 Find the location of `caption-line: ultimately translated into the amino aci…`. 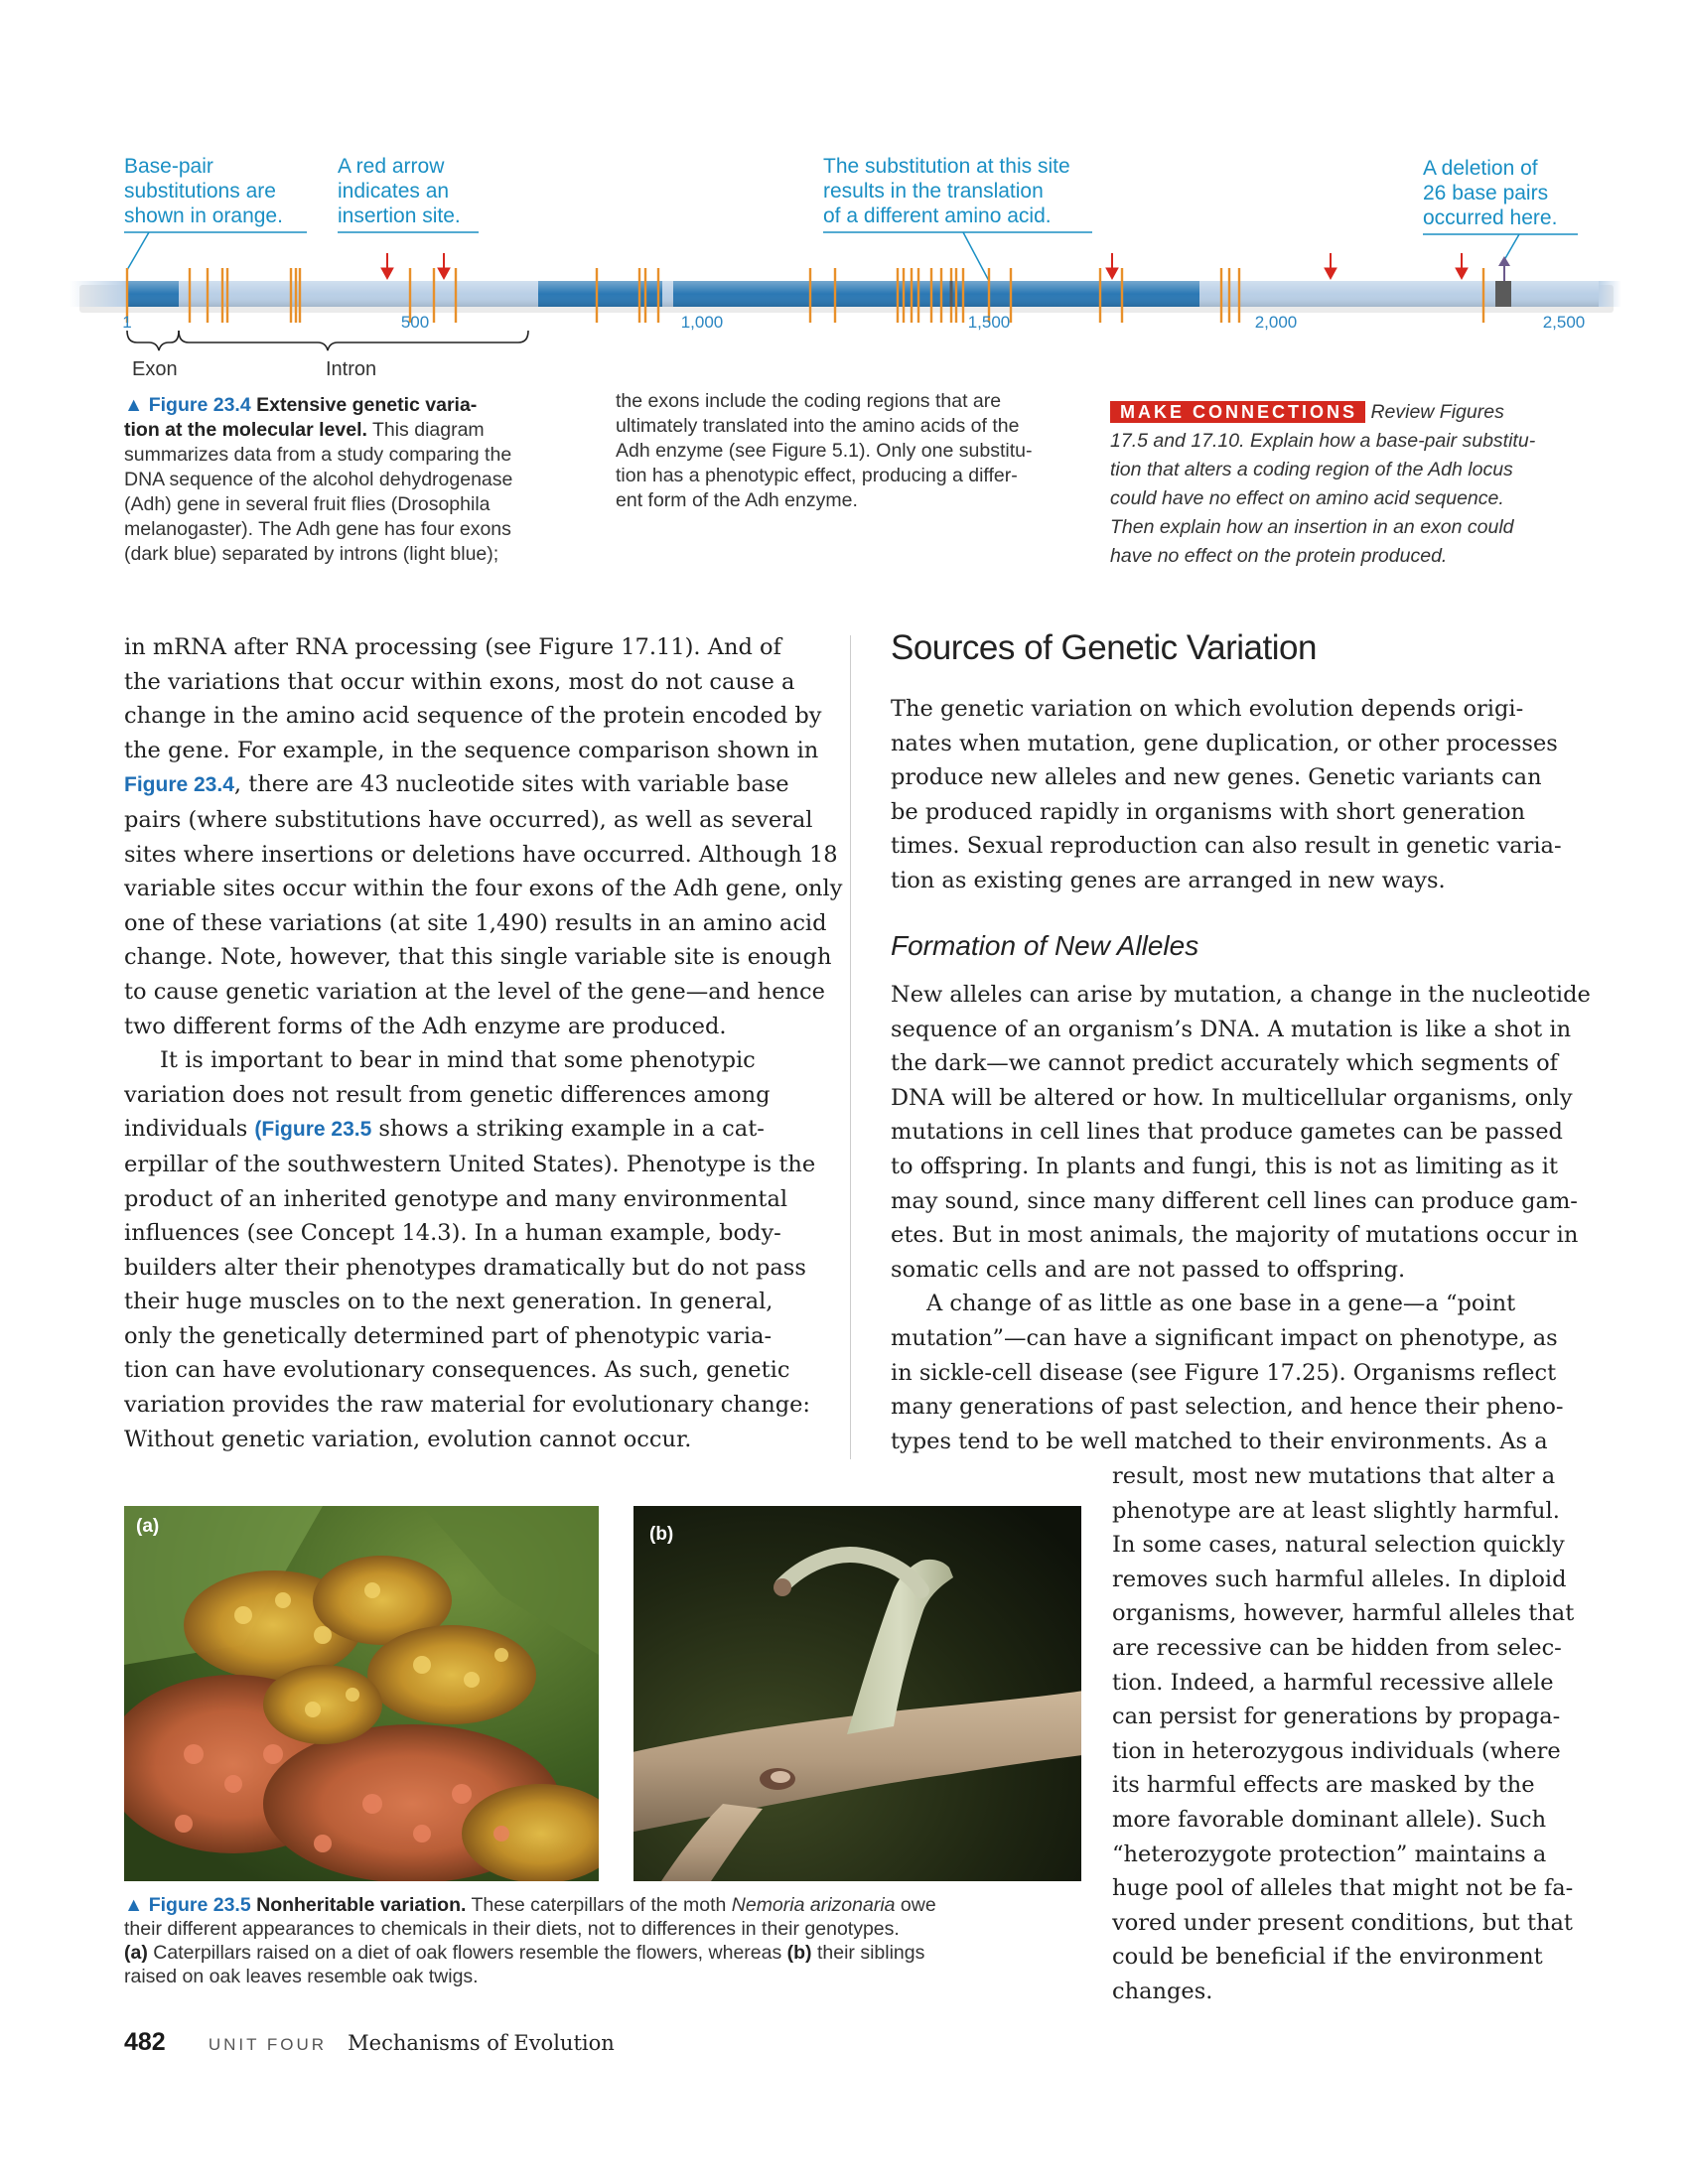

caption-line: ultimately translated into the amino aci… is located at coordinates (818, 426).